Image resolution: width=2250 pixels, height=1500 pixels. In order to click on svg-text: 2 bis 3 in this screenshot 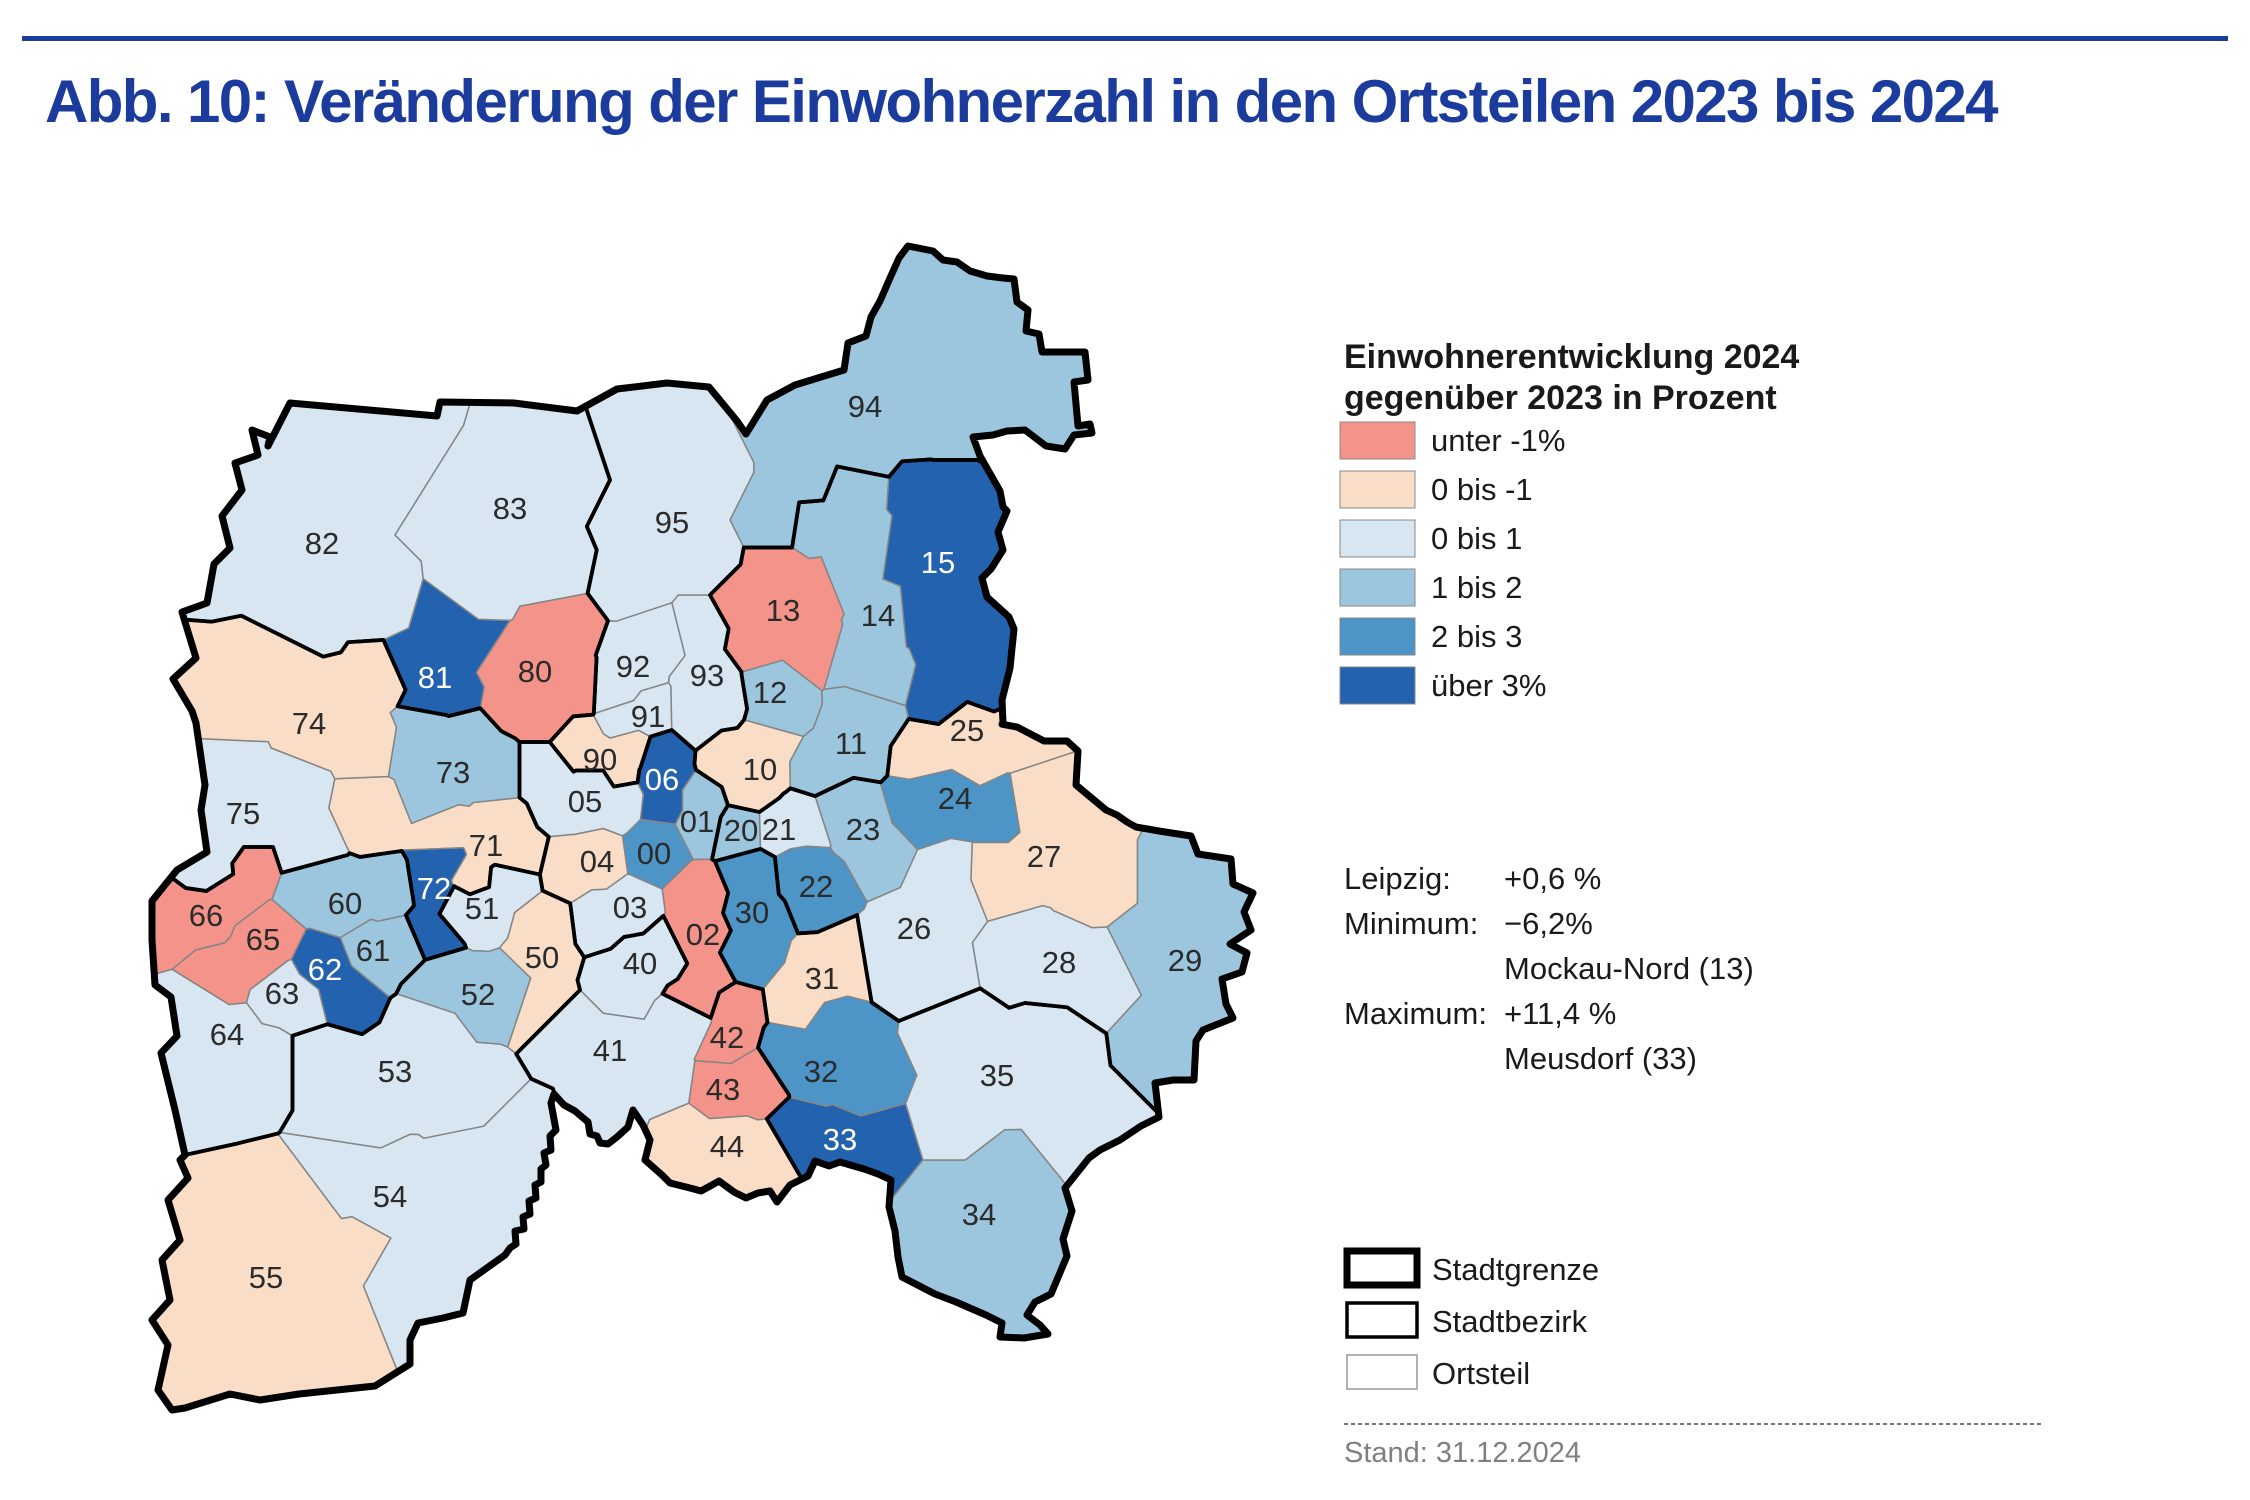, I will do `click(1476, 636)`.